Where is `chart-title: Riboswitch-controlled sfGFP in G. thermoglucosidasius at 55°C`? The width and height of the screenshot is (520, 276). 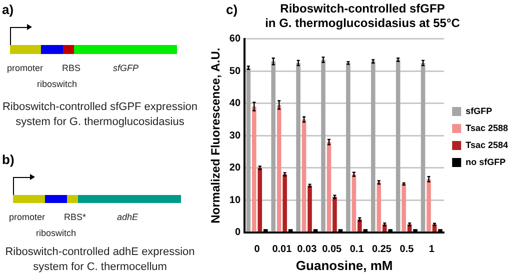 chart-title: Riboswitch-controlled sfGFP in G. thermoglucosidasius at 55°C is located at coordinates (362, 16).